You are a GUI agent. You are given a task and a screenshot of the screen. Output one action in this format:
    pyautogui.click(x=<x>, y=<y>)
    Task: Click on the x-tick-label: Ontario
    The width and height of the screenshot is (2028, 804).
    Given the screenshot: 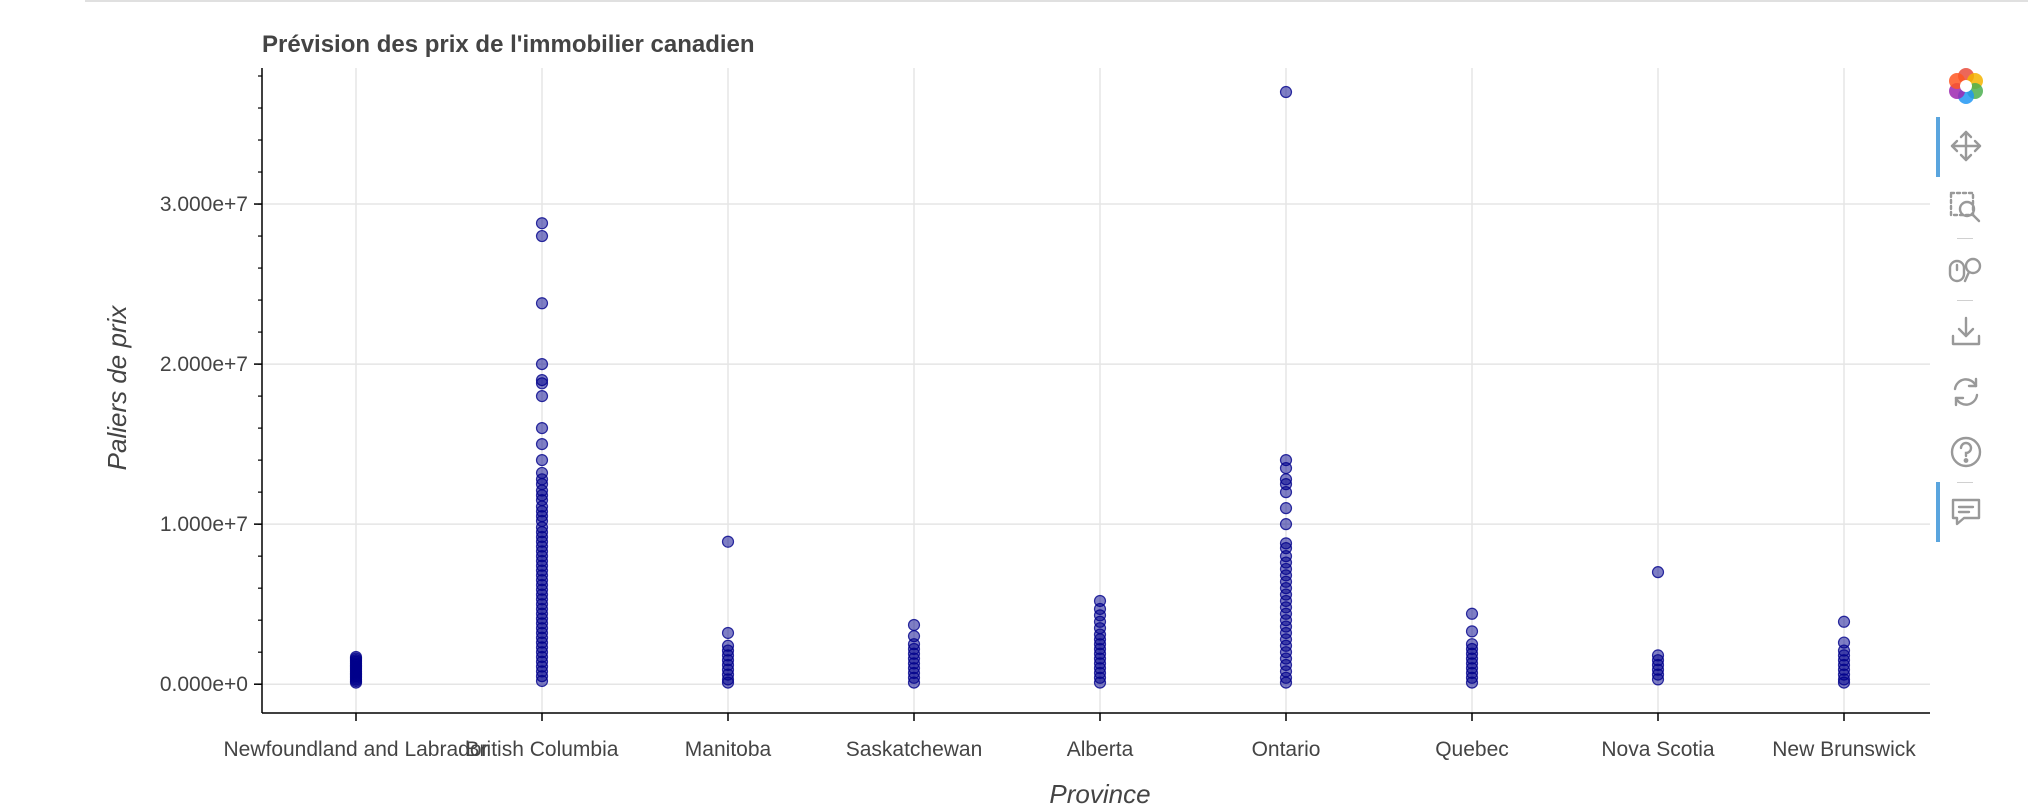 What is the action you would take?
    pyautogui.click(x=1286, y=749)
    